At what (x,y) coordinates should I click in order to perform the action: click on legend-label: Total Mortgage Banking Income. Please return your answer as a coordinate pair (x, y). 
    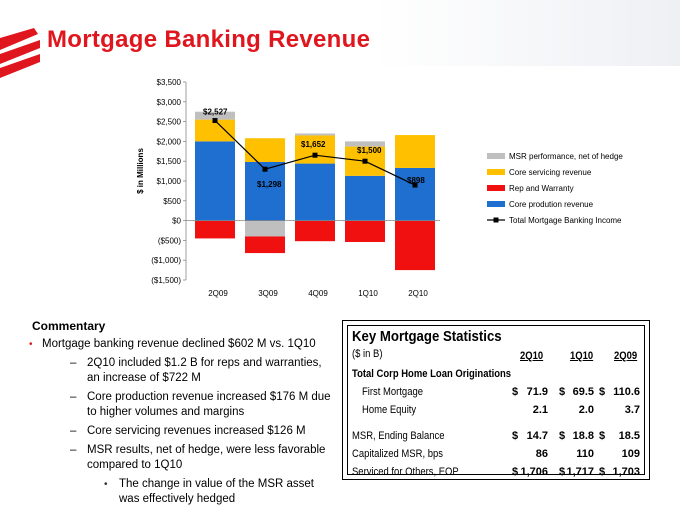
    Looking at the image, I should click on (565, 220).